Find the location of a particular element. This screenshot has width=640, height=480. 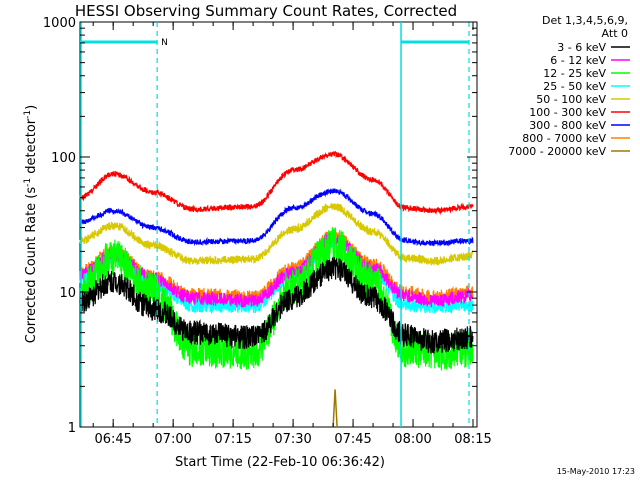

x-tick-label: 07:45 is located at coordinates (352, 439).